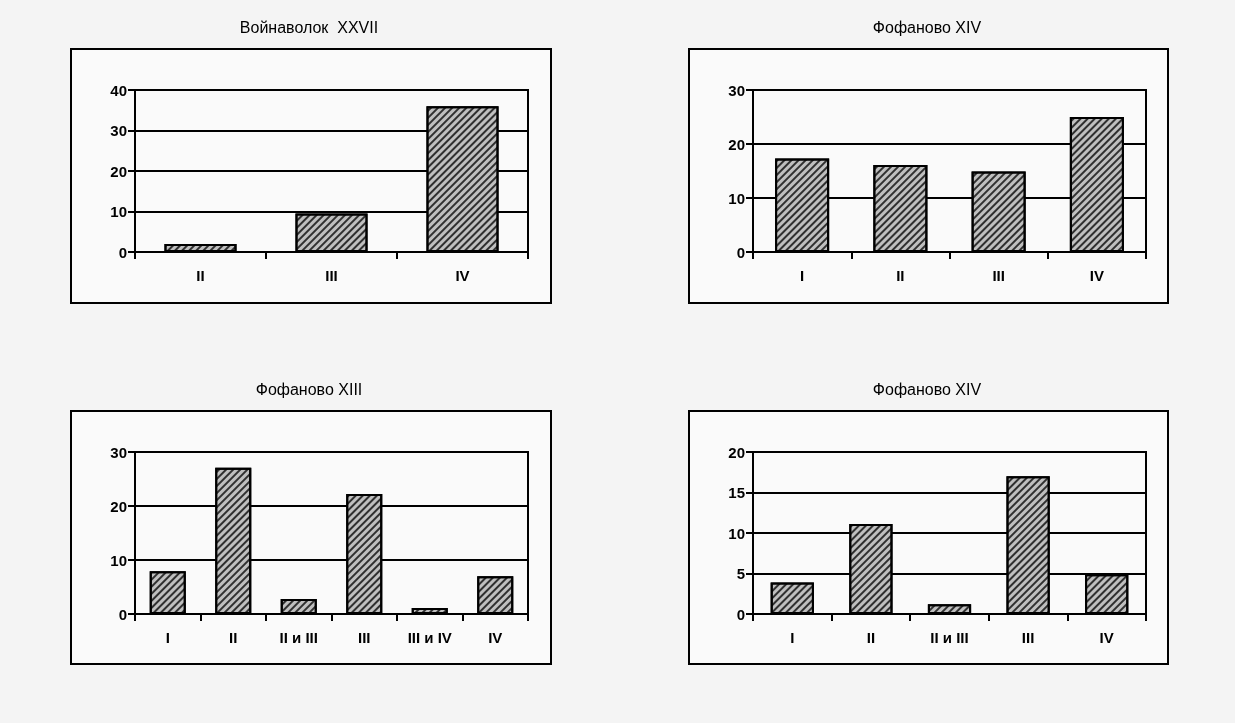 The width and height of the screenshot is (1235, 723). Describe the element at coordinates (736, 492) in the screenshot. I see `y-tick-label: 15` at that location.